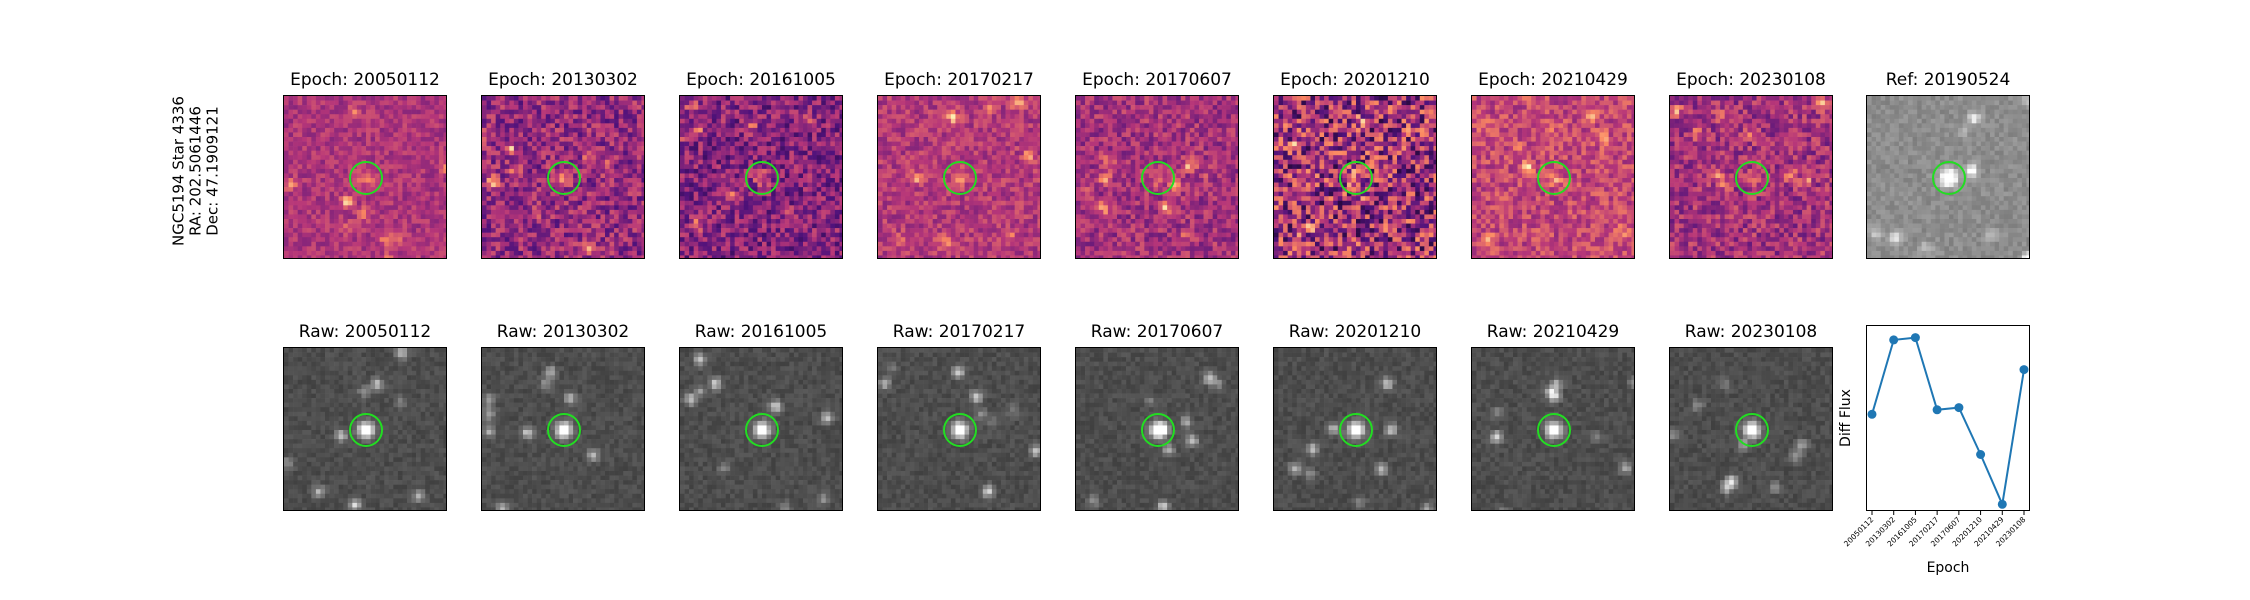 This screenshot has height=600, width=2250. What do you see at coordinates (1948, 568) in the screenshot?
I see `x-axis-label: Epoch` at bounding box center [1948, 568].